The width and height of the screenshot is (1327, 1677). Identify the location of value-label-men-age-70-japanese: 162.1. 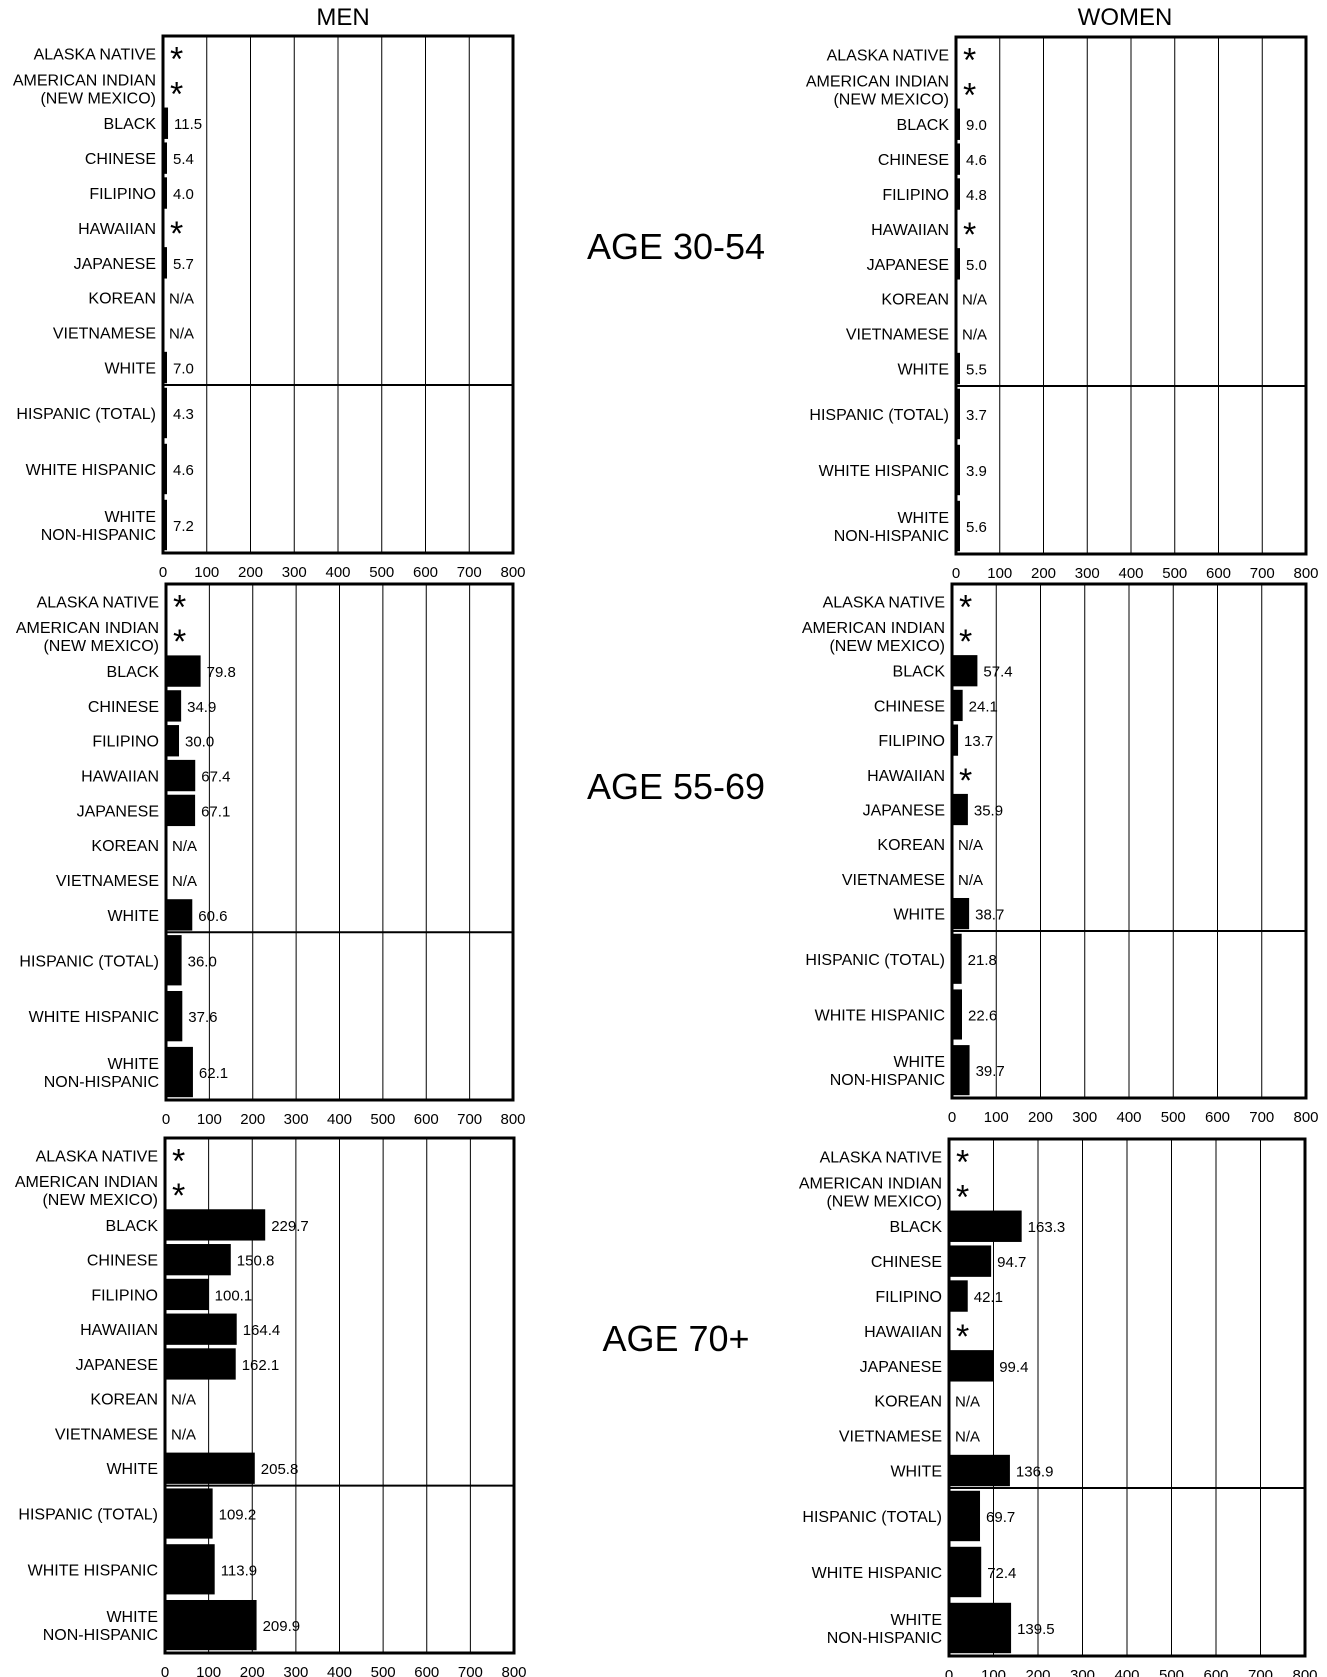
(261, 1365).